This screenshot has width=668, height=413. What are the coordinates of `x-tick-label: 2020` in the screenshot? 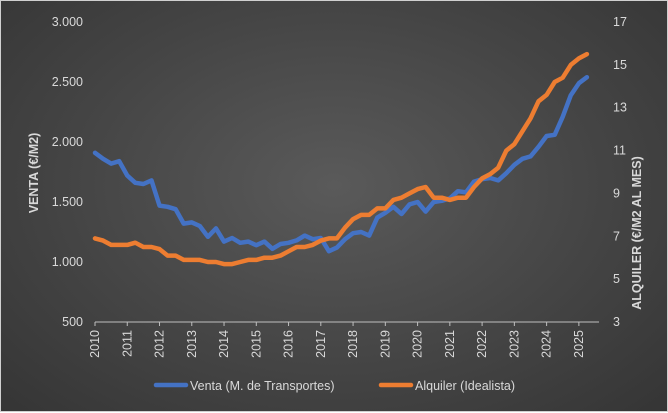 It's located at (418, 344).